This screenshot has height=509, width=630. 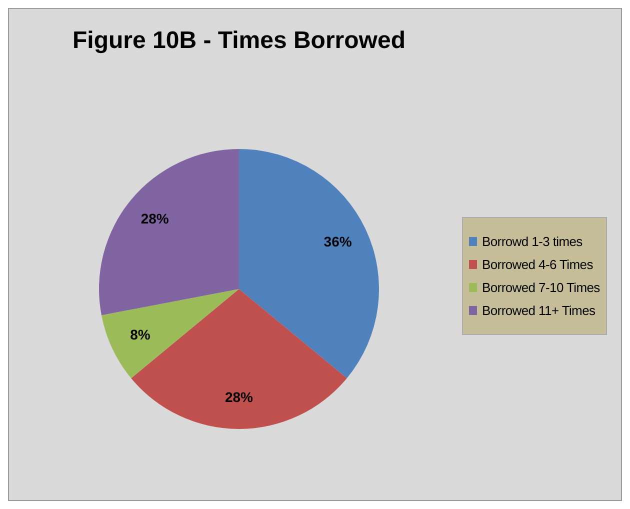 I want to click on data-label: 8%, so click(x=140, y=334).